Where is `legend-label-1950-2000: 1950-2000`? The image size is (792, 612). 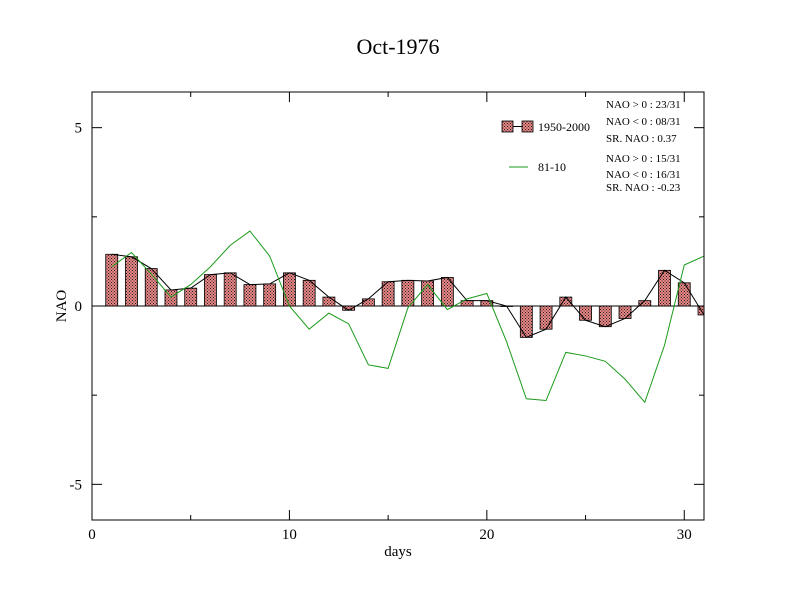 legend-label-1950-2000: 1950-2000 is located at coordinates (564, 127).